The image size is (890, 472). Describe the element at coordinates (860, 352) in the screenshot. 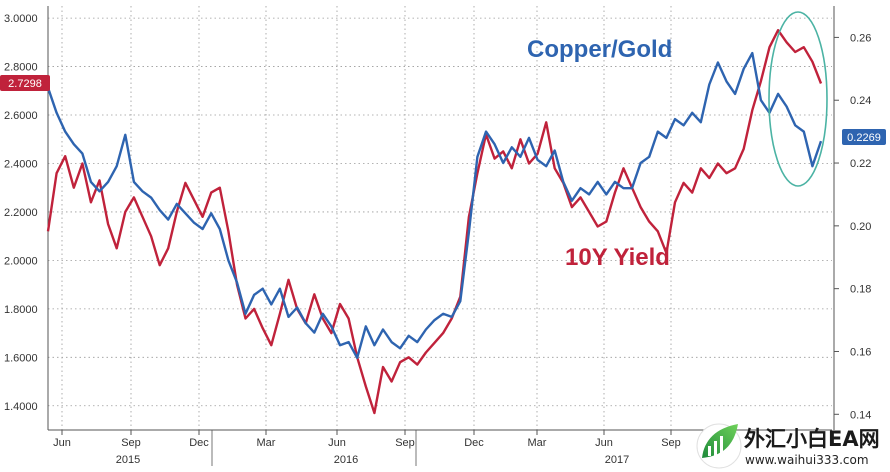

I see `y-right-tick-label: 0.16` at that location.